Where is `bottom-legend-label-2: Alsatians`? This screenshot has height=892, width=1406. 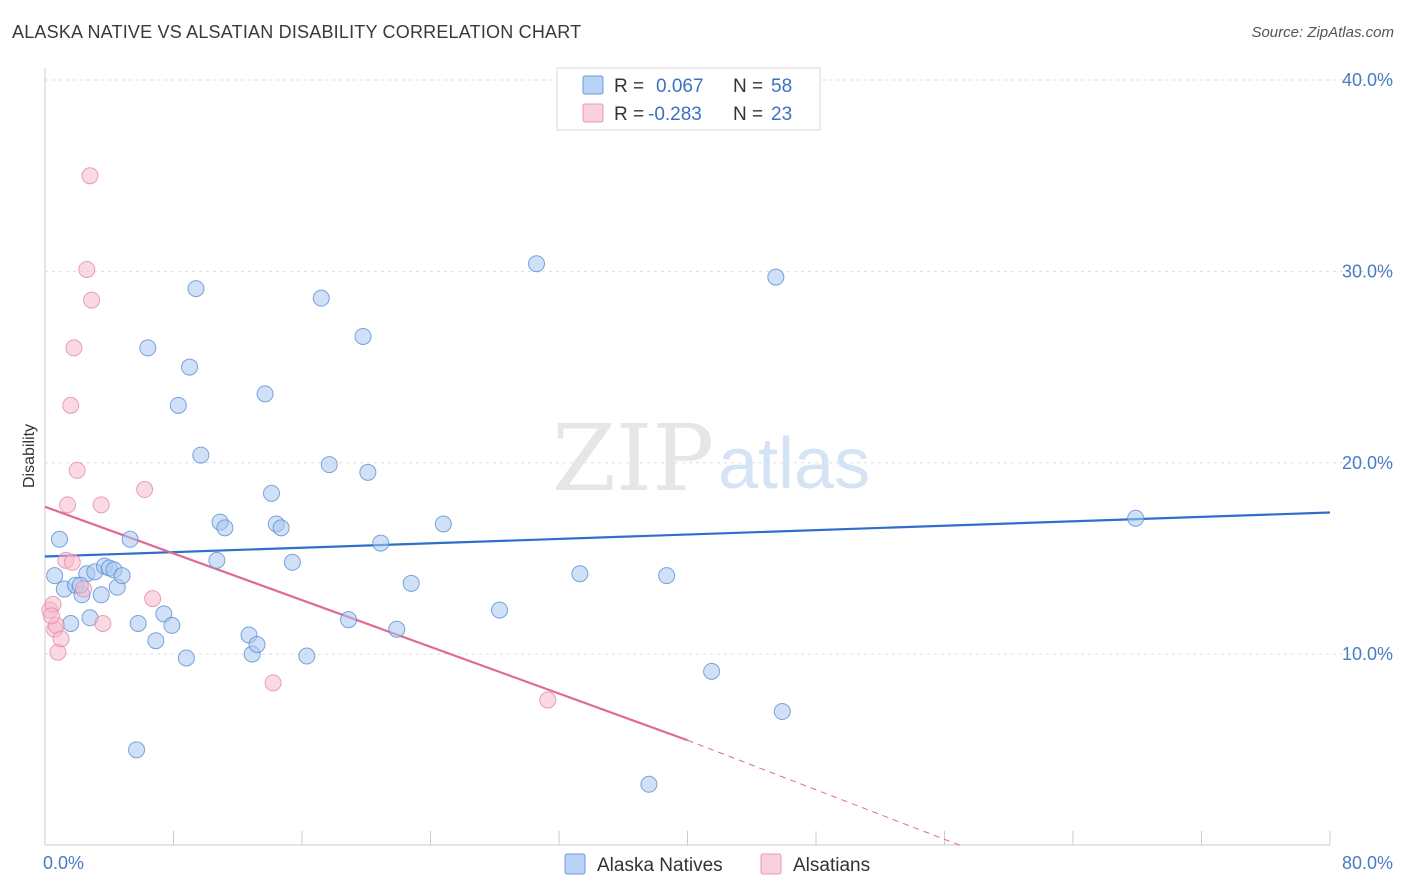
bottom-legend-label-2: Alsatians is located at coordinates (831, 865).